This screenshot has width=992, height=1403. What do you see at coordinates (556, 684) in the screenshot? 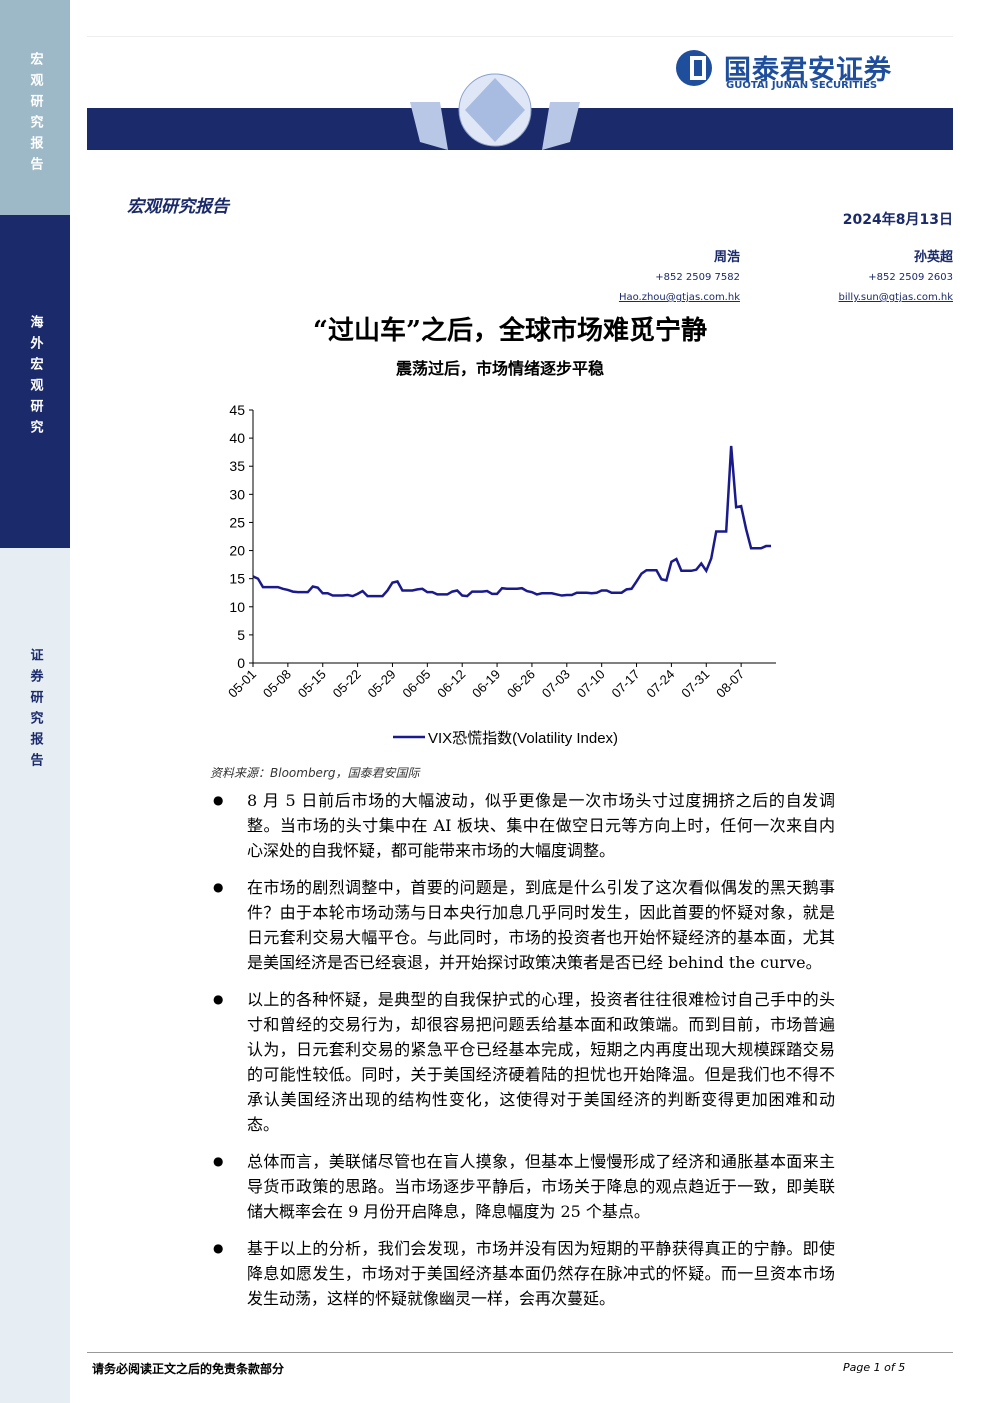
I see `x-tick-label: 07-03` at bounding box center [556, 684].